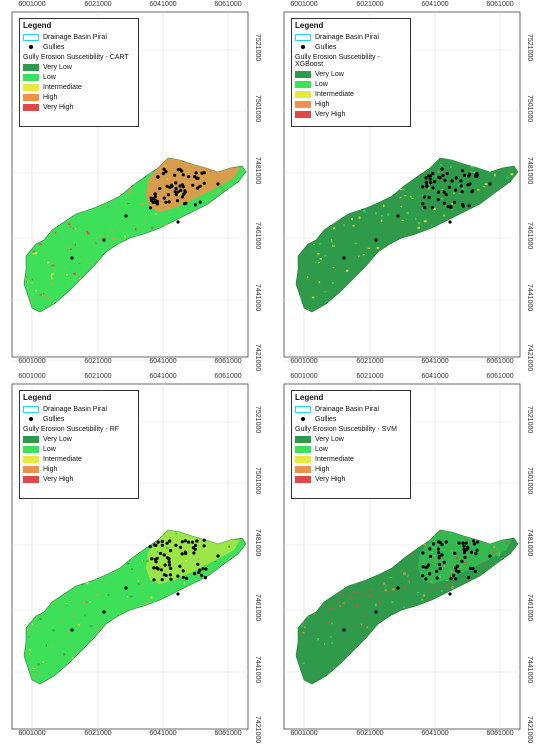 This screenshot has width=550, height=750. What do you see at coordinates (257, 608) in the screenshot?
I see `y-tick-label: 7461000` at bounding box center [257, 608].